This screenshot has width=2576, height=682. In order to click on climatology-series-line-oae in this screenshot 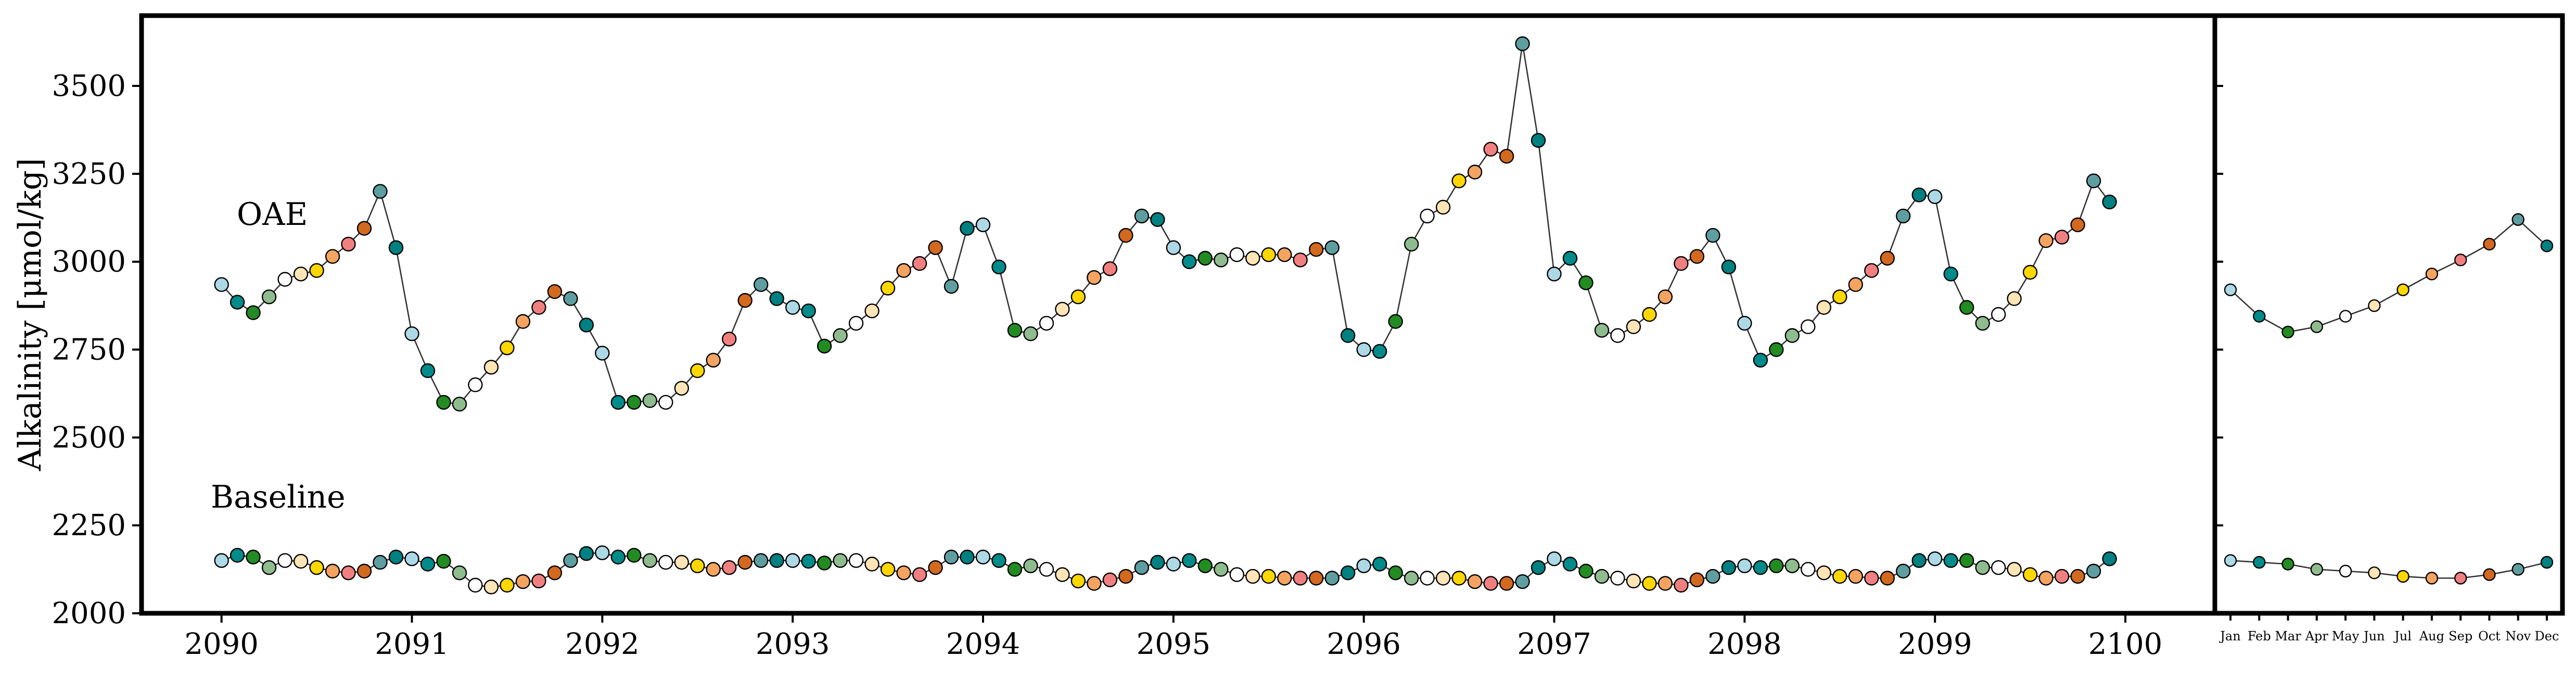, I will do `click(2388, 276)`.